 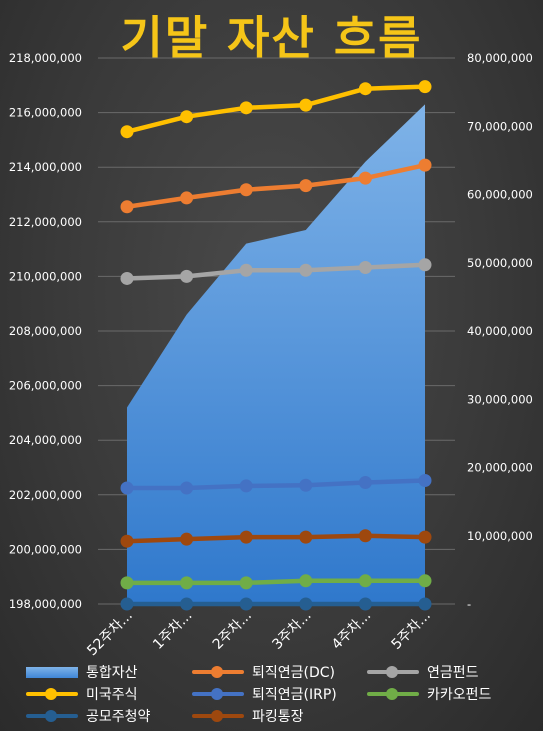 What do you see at coordinates (278, 717) in the screenshot?
I see `legend-label: 파킹통장` at bounding box center [278, 717].